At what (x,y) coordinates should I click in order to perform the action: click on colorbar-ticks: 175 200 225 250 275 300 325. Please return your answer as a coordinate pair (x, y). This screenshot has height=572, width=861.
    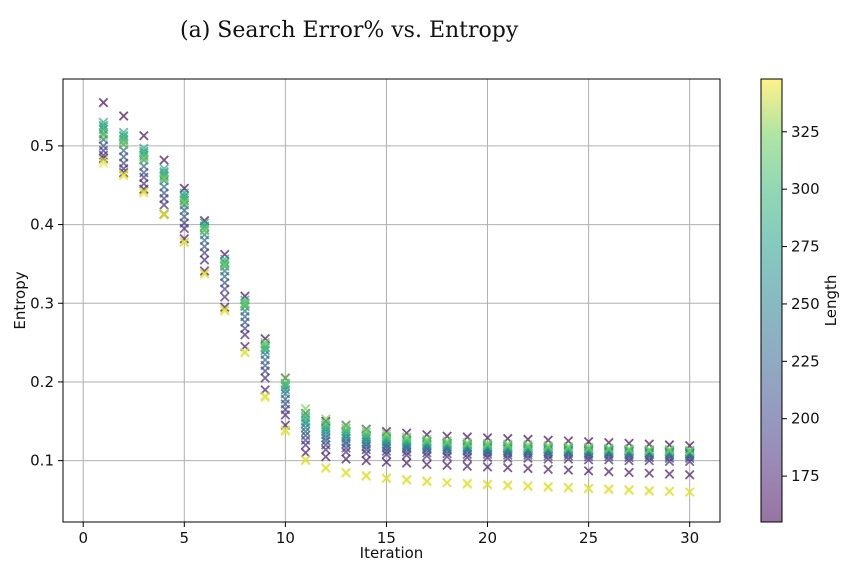
    Looking at the image, I should click on (801, 304).